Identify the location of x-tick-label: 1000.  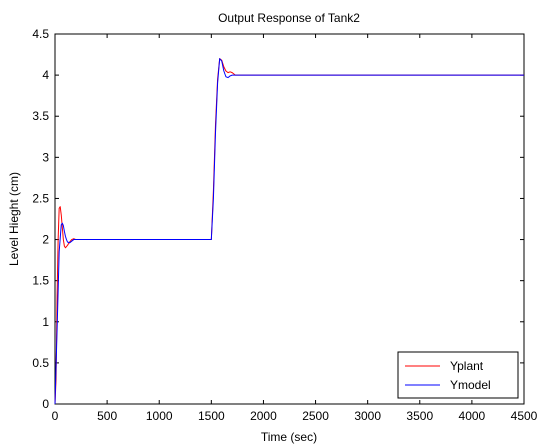
(159, 416).